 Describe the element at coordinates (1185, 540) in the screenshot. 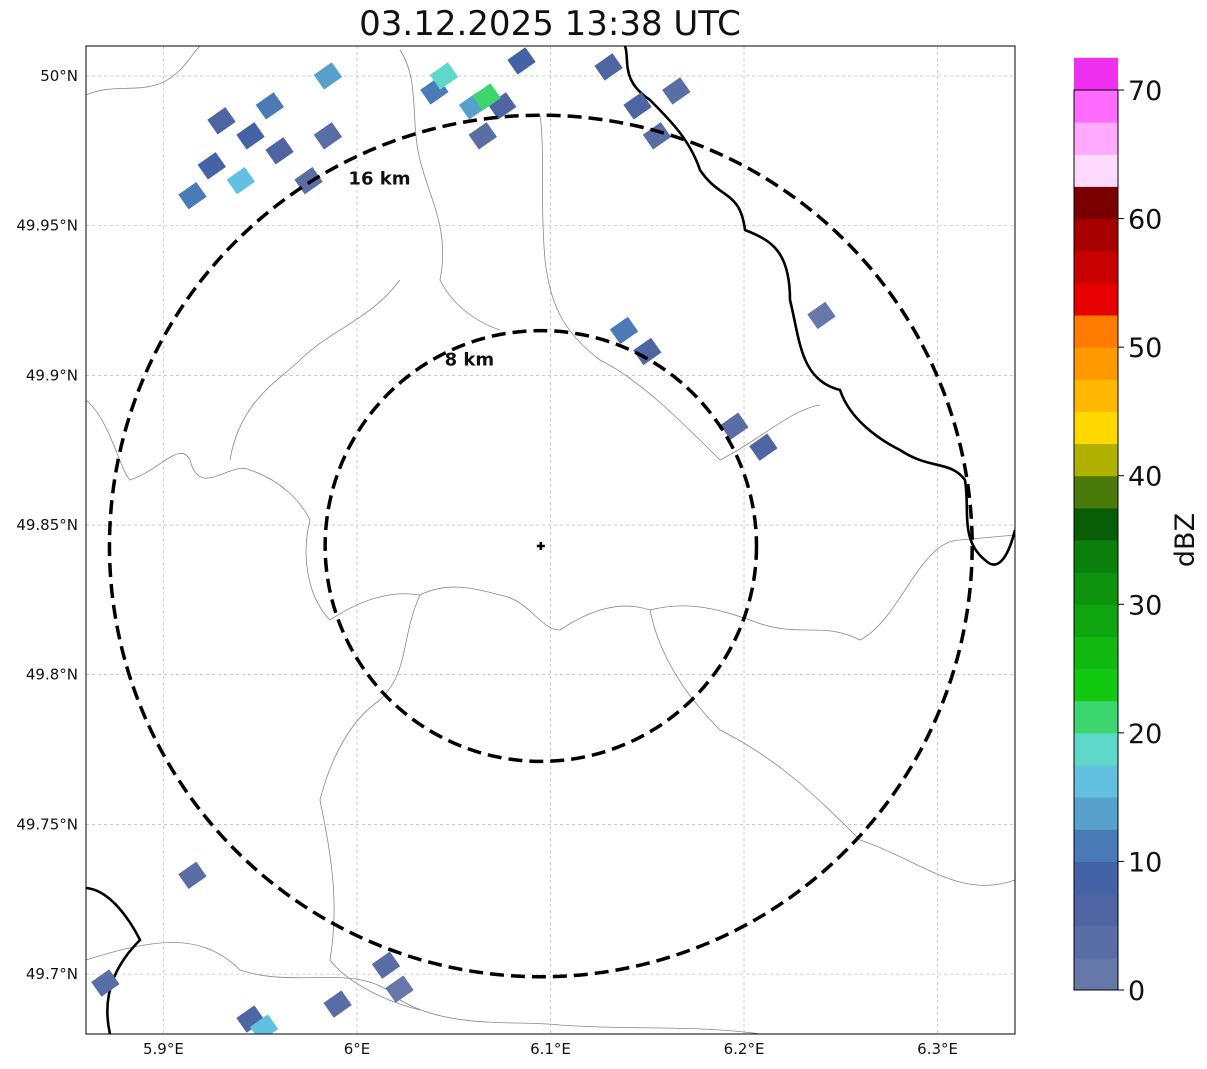

I see `colorbar-label: dBZ` at that location.